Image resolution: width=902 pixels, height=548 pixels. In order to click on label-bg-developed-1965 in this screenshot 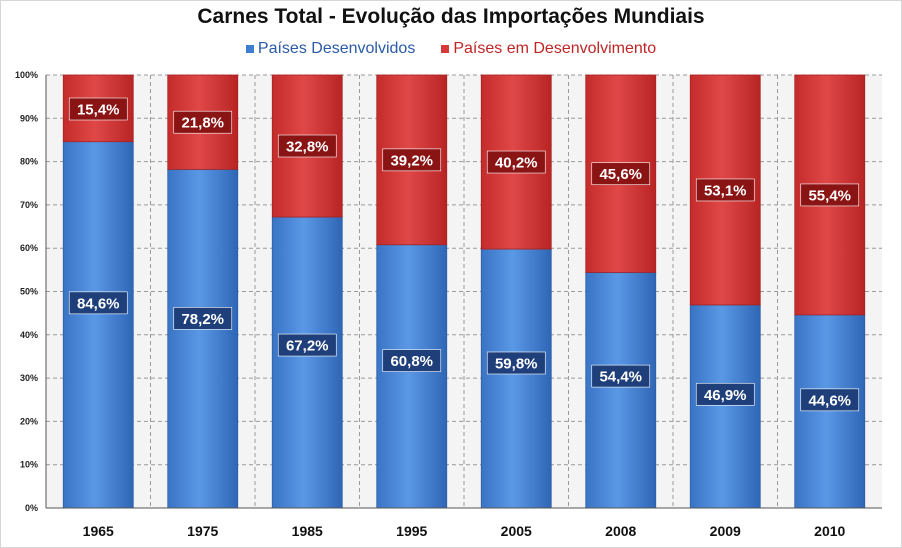, I will do `click(98, 303)`.